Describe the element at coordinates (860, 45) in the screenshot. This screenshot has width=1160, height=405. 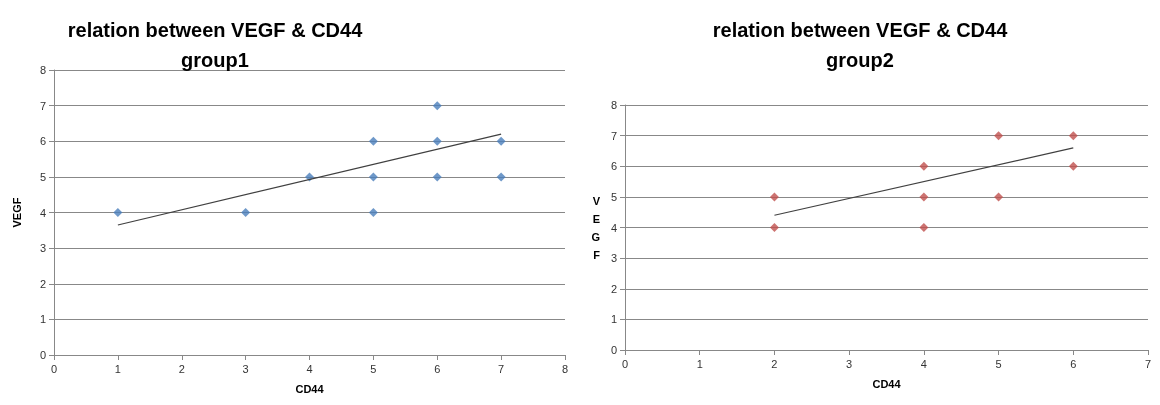
I see `chart-title: relation between VEGF & CD44 group2` at that location.